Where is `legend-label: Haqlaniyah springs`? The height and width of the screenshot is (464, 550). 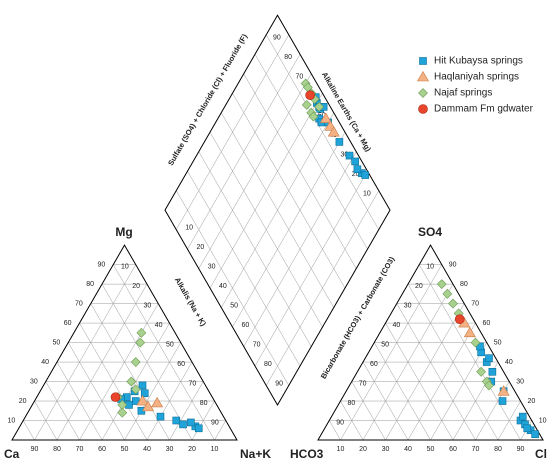 legend-label: Haqlaniyah springs is located at coordinates (476, 77).